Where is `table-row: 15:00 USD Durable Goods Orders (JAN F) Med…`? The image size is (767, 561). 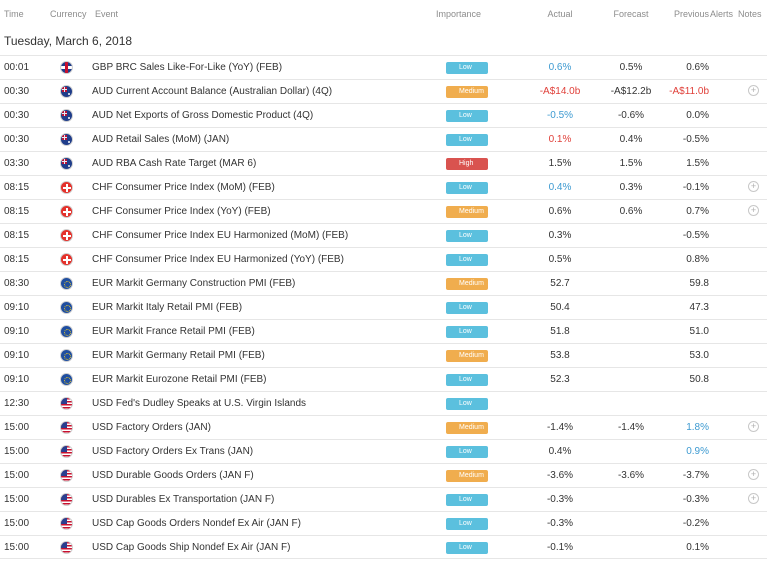
table-row: 15:00 USD Durable Goods Orders (JAN F) Med… is located at coordinates (383, 475).